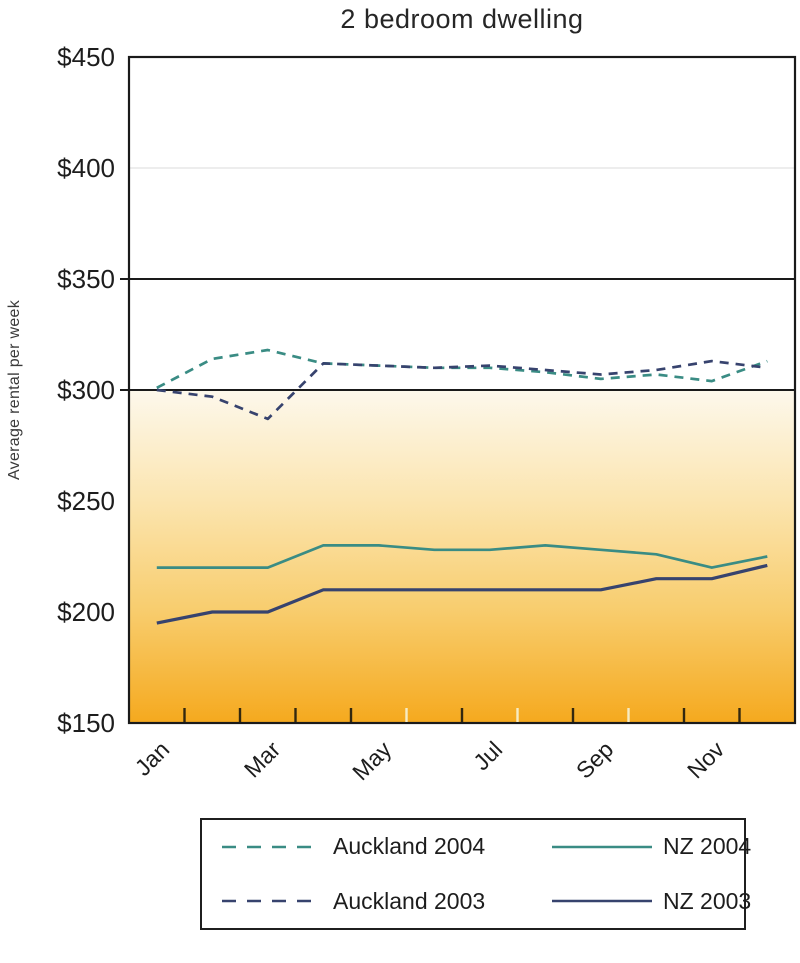 The height and width of the screenshot is (963, 800). What do you see at coordinates (86, 390) in the screenshot?
I see `y-tick-label-300: $300` at bounding box center [86, 390].